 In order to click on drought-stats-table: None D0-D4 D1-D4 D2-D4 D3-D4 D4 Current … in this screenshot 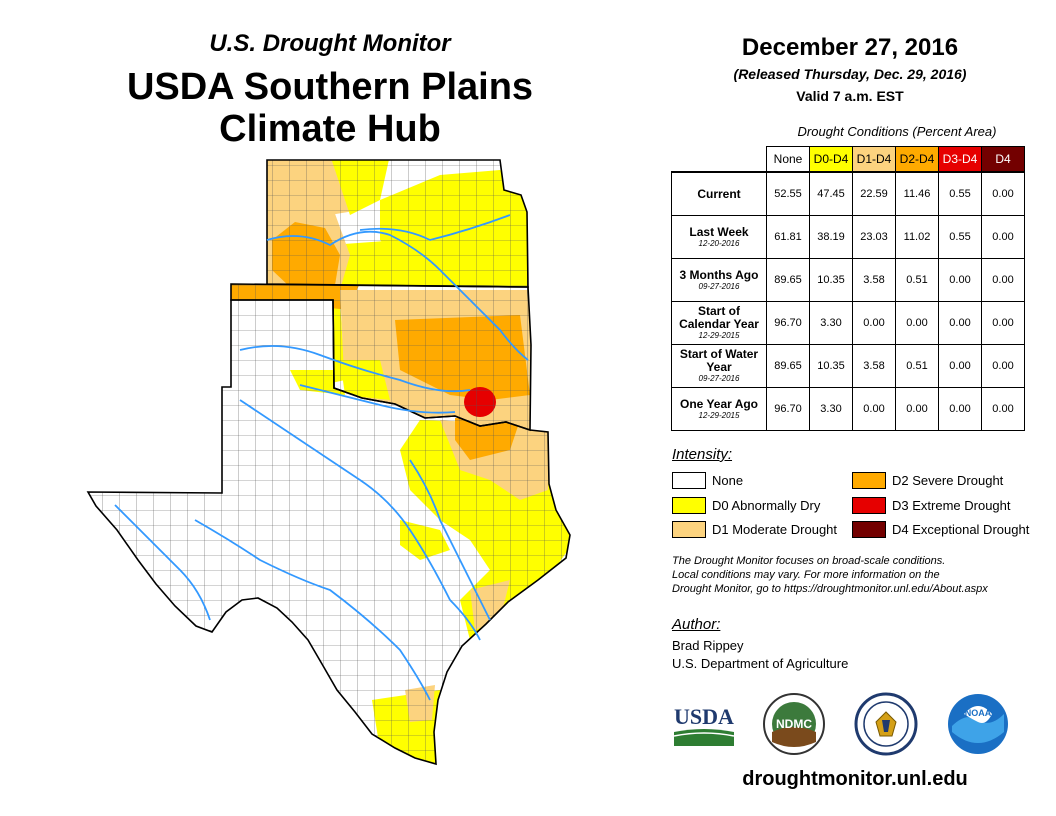, I will do `click(848, 288)`.